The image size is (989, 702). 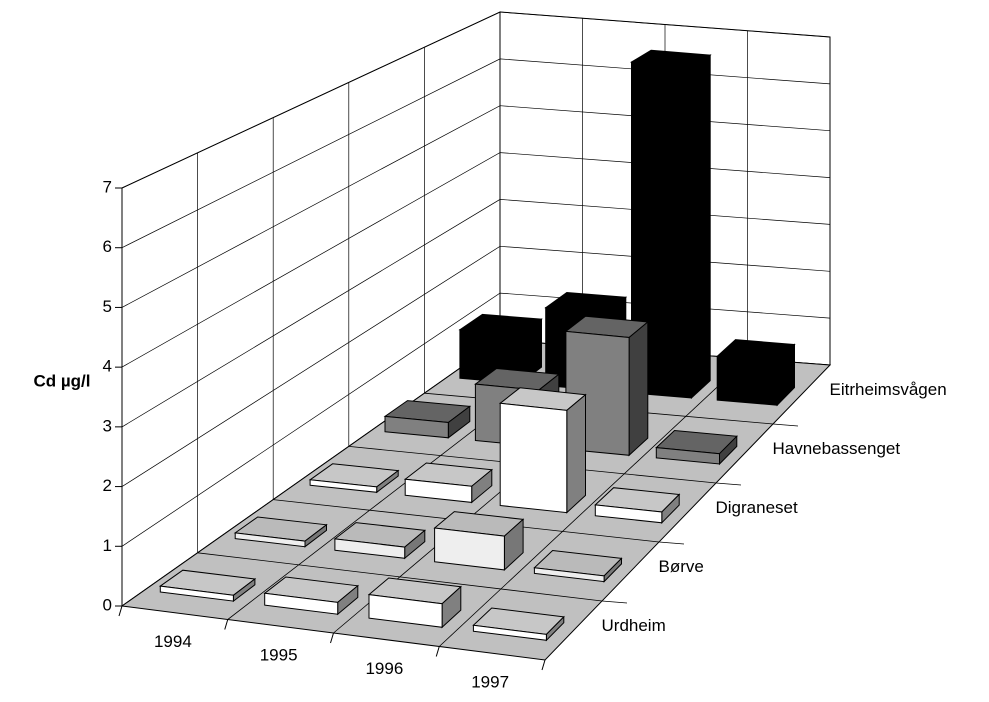 What do you see at coordinates (757, 507) in the screenshot?
I see `series-label: Digraneset` at bounding box center [757, 507].